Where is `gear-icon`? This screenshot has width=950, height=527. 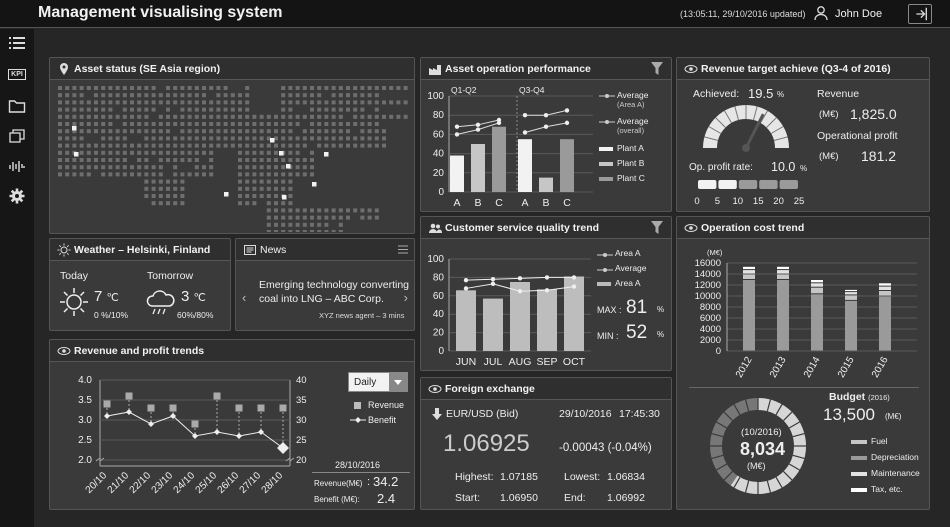
gear-icon is located at coordinates (17, 196).